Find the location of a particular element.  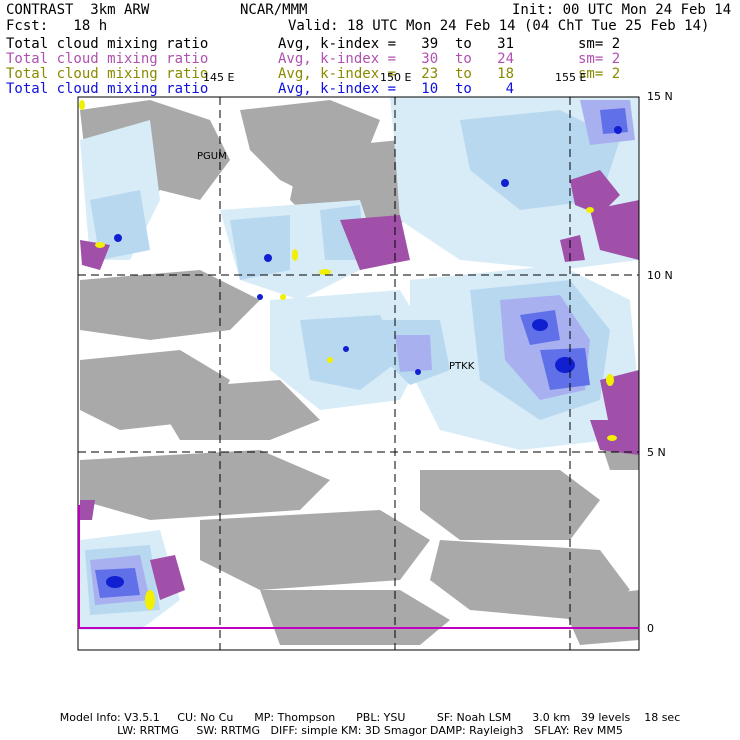

legend-stat-1: Avg, k-index = 39 to 31 is located at coordinates (396, 44).